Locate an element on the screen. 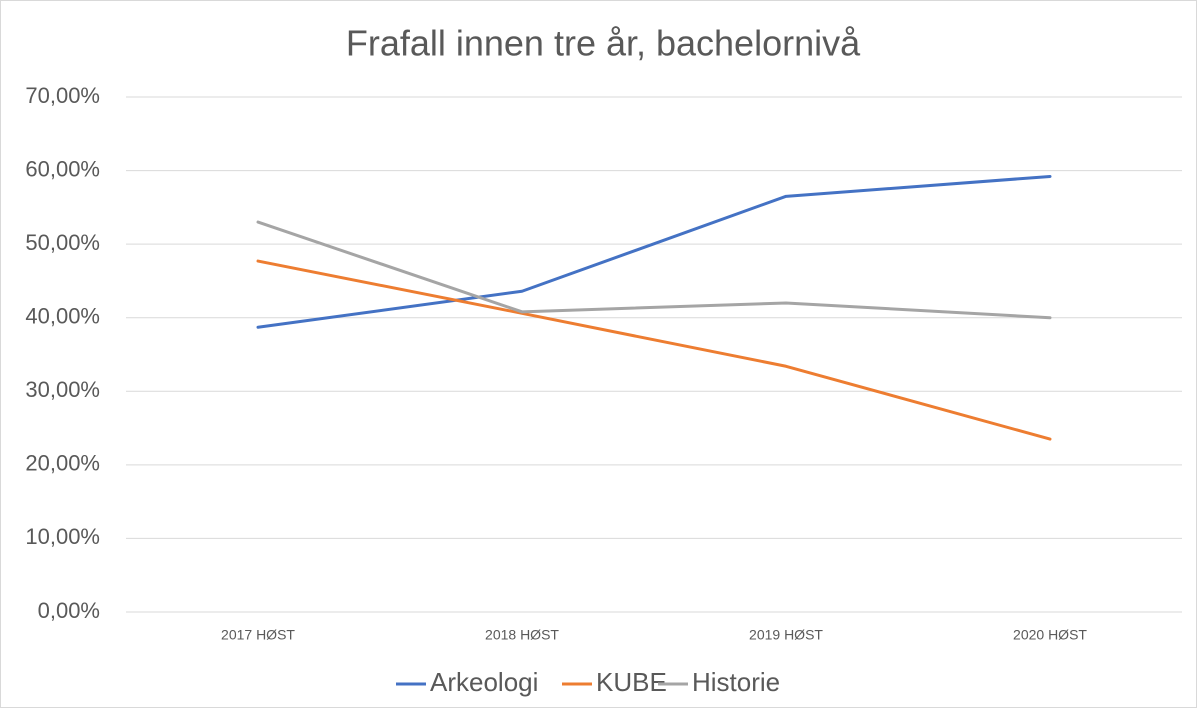 Image resolution: width=1197 pixels, height=708 pixels. legend-label: Arkeologi is located at coordinates (484, 682).